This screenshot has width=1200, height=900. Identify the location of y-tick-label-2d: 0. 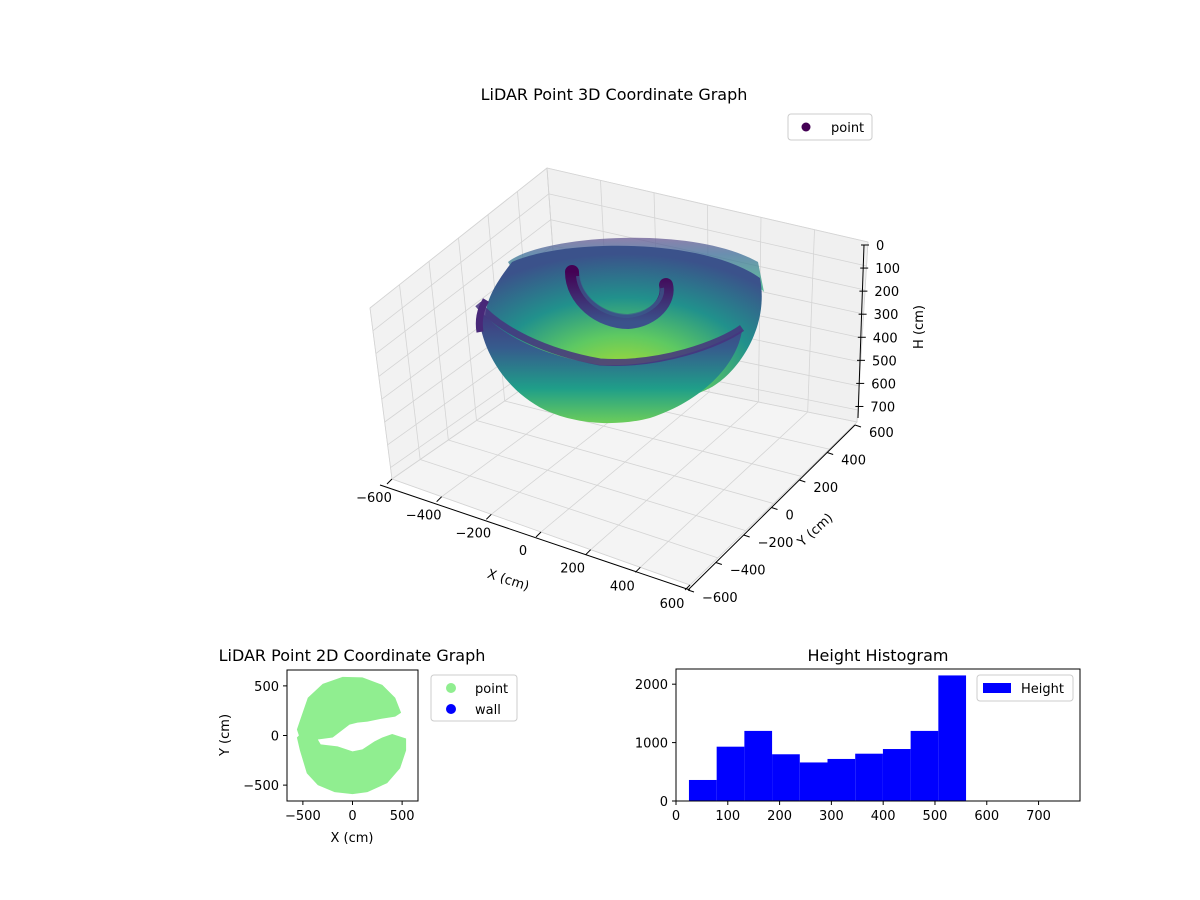
(275, 737).